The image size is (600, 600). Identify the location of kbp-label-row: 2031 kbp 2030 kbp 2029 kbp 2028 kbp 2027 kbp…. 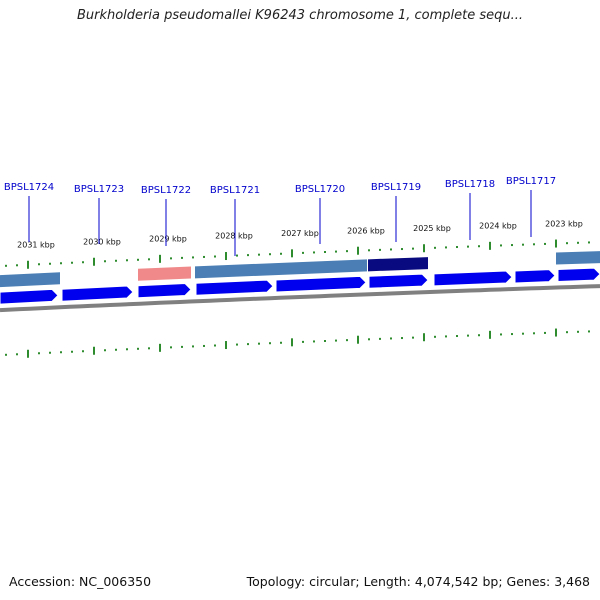
(300, 234).